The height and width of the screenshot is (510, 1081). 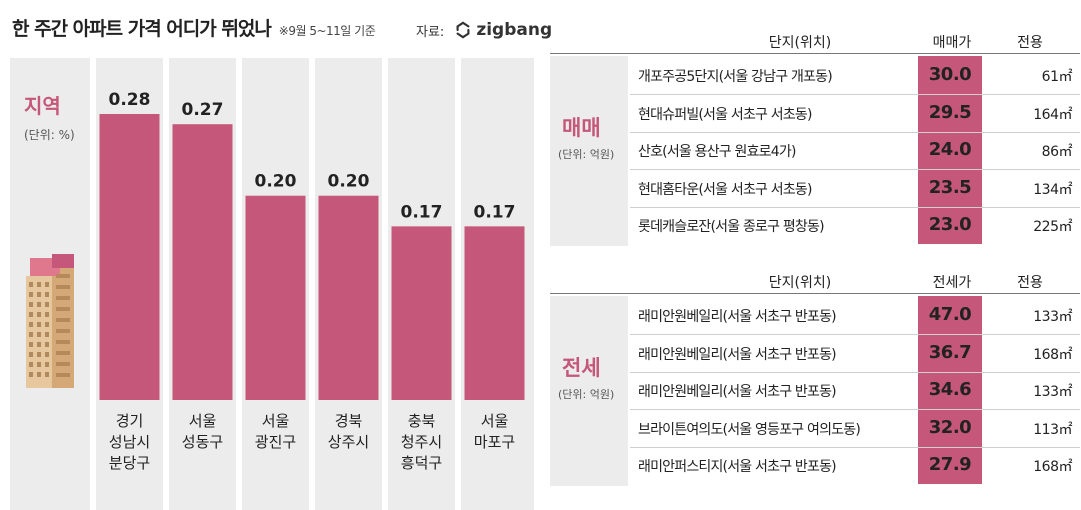 What do you see at coordinates (950, 225) in the screenshot?
I see `row-price: 23.0` at bounding box center [950, 225].